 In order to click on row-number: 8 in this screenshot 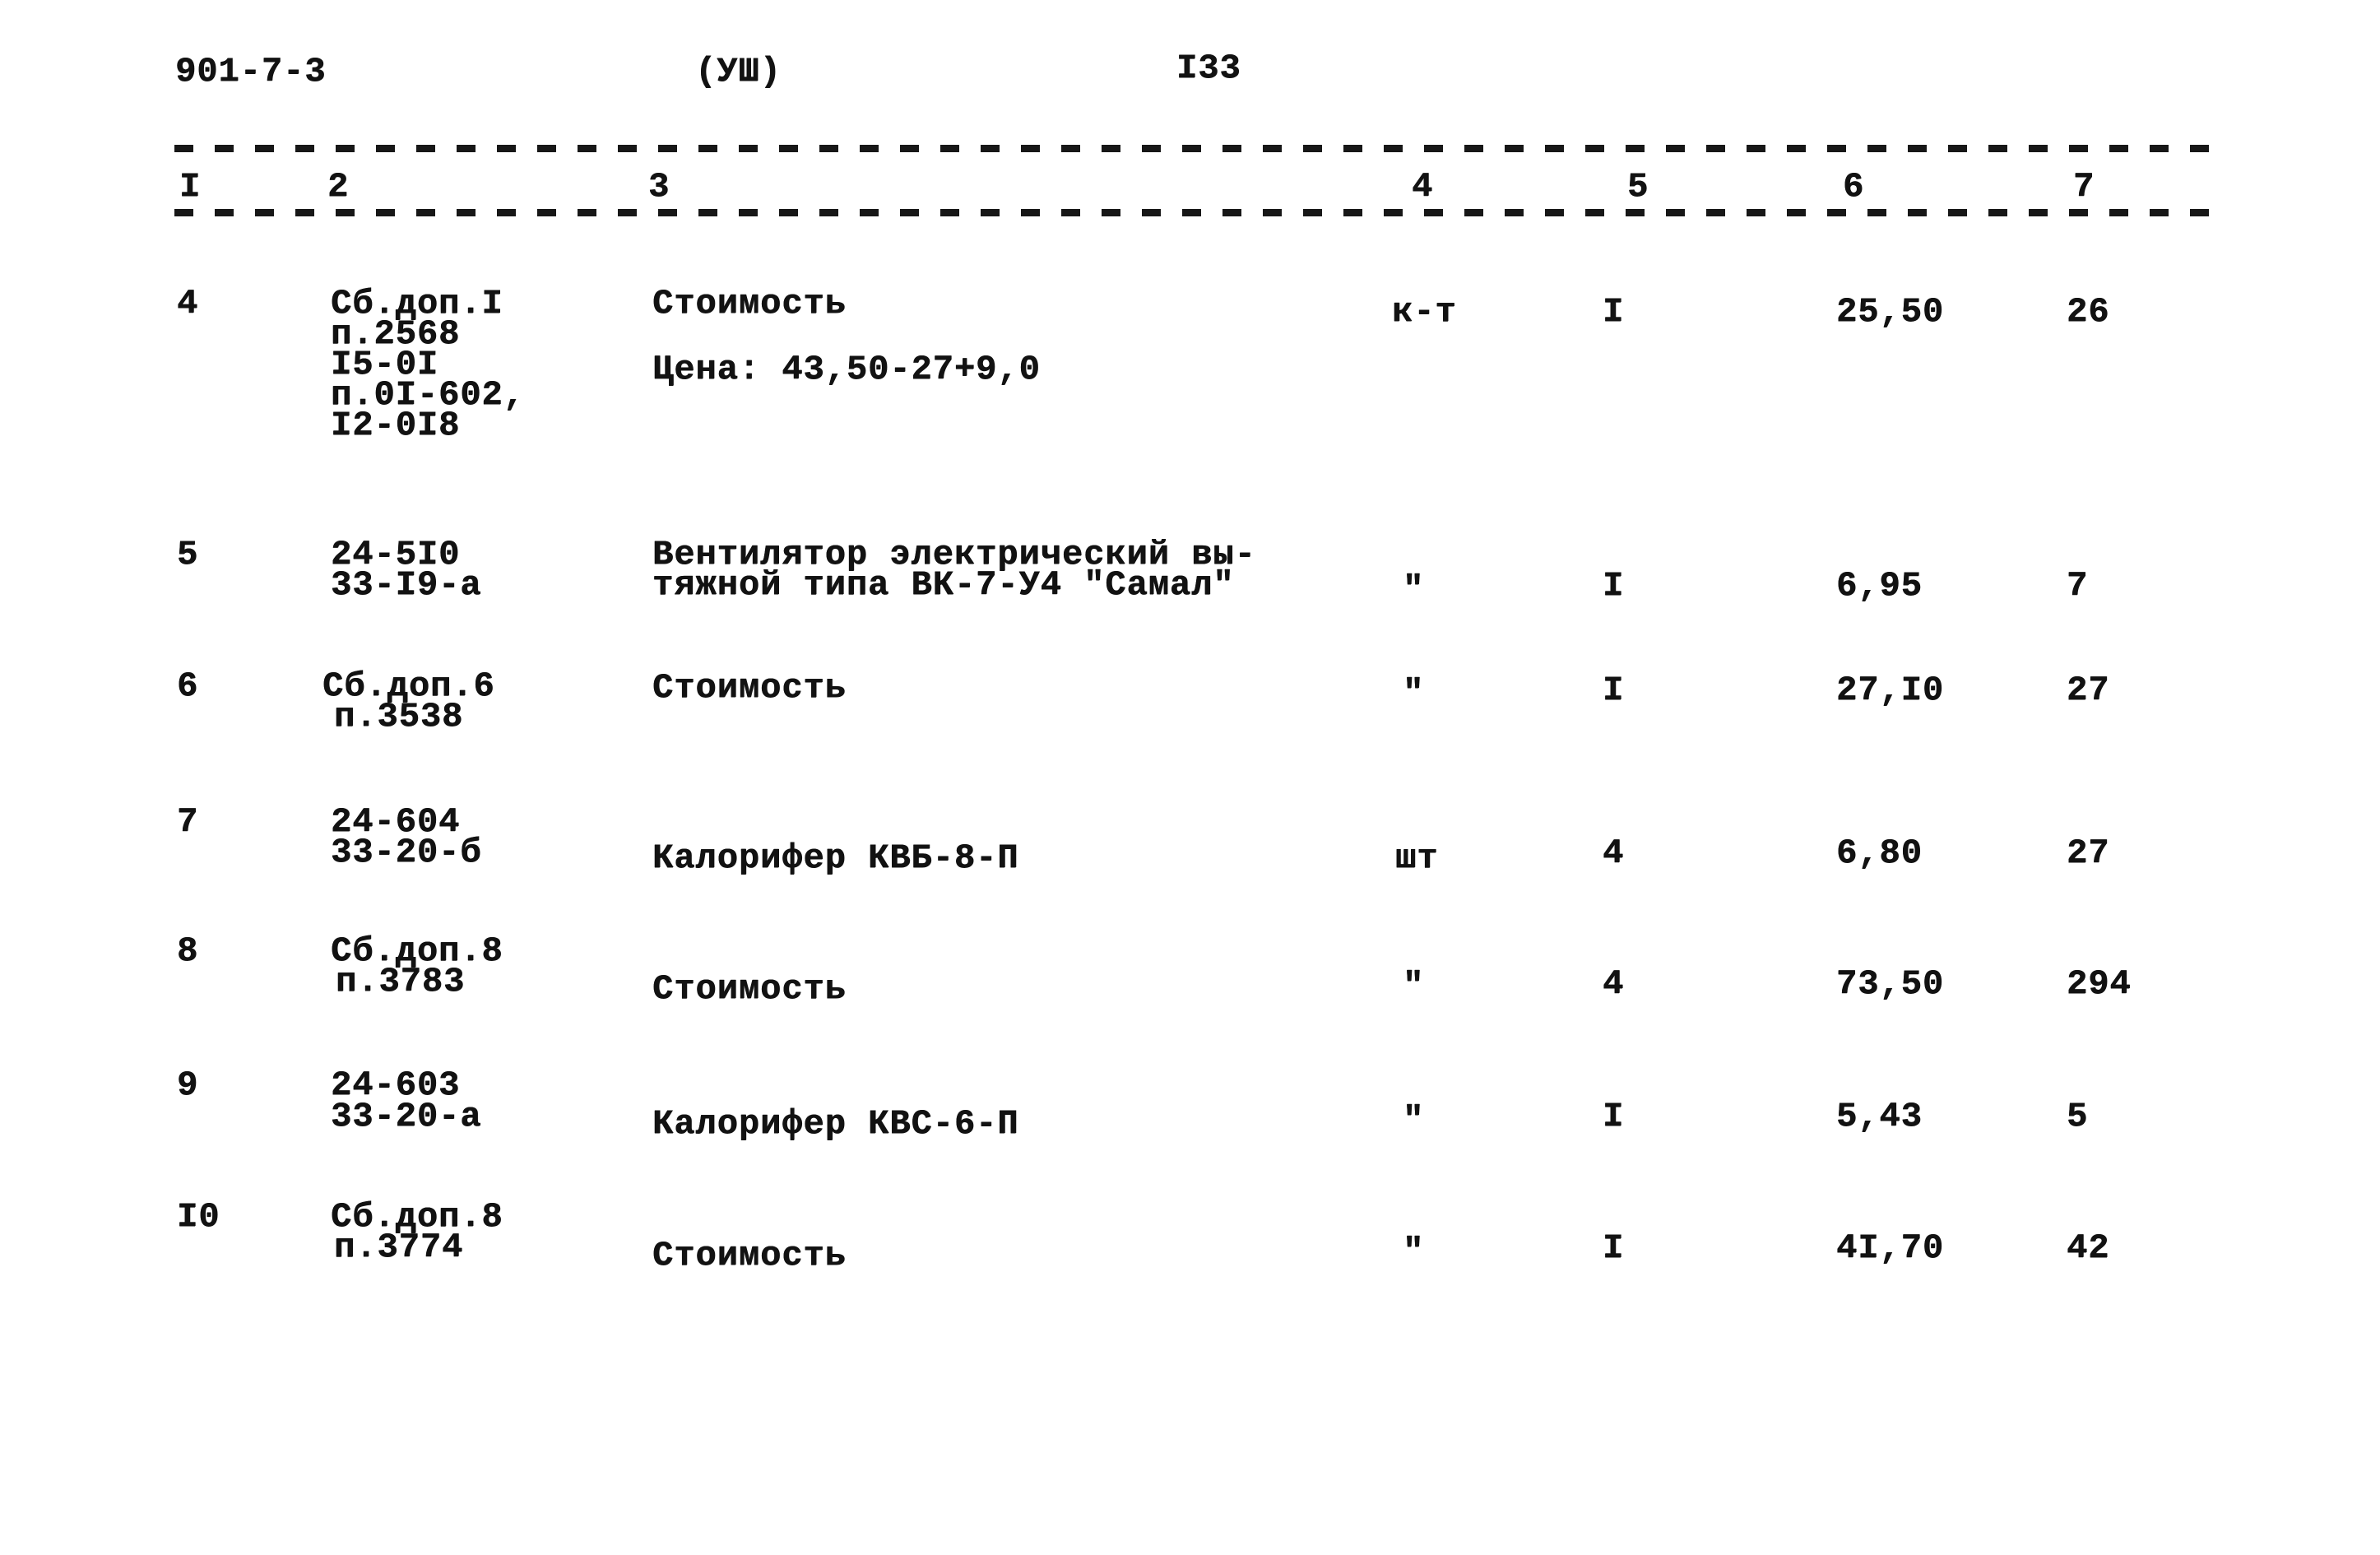, I will do `click(188, 951)`.